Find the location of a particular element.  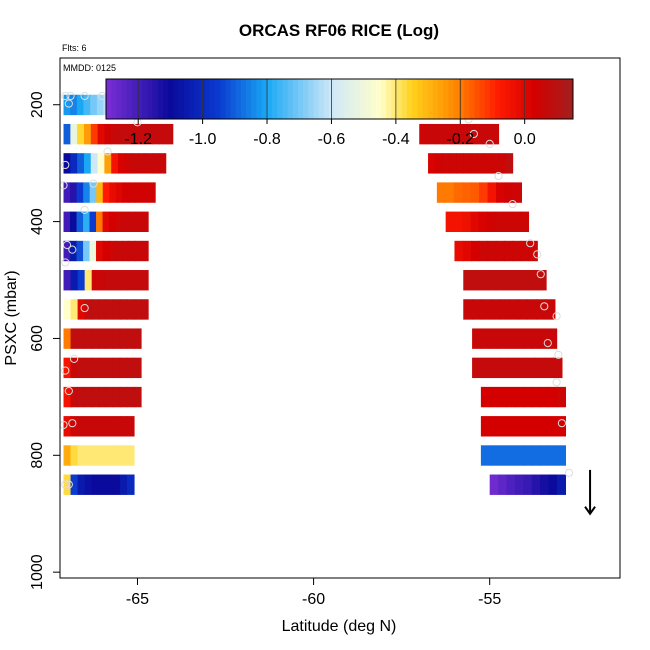

y-axis-label: PSXC (mbar) is located at coordinates (11, 317).